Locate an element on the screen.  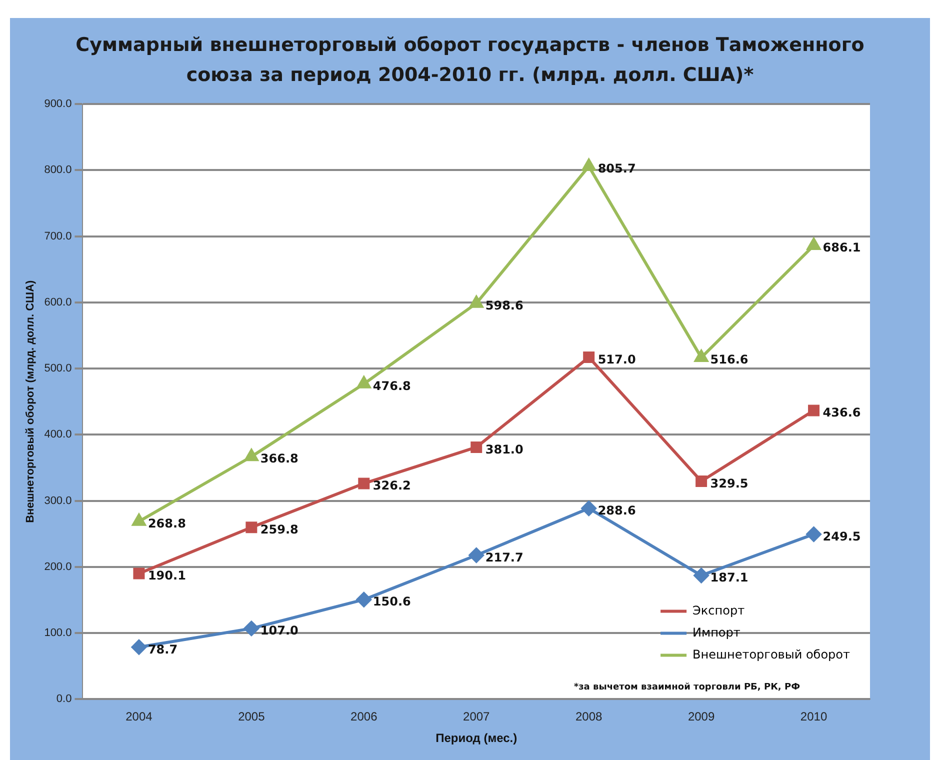
data-label: 366.8 is located at coordinates (279, 459).